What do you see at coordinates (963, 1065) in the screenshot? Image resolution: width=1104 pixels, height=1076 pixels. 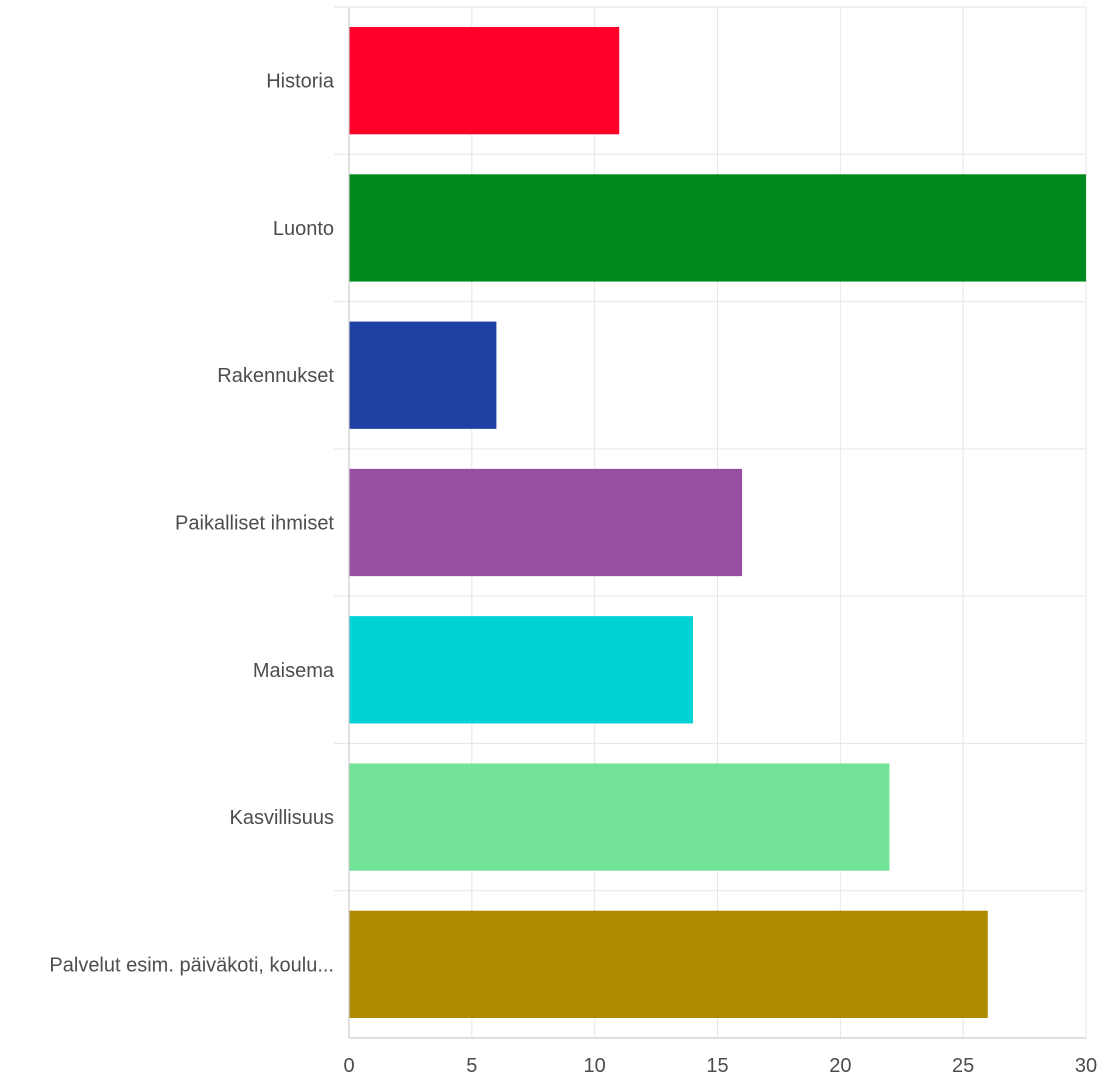 I see `x-tick-label: 25` at bounding box center [963, 1065].